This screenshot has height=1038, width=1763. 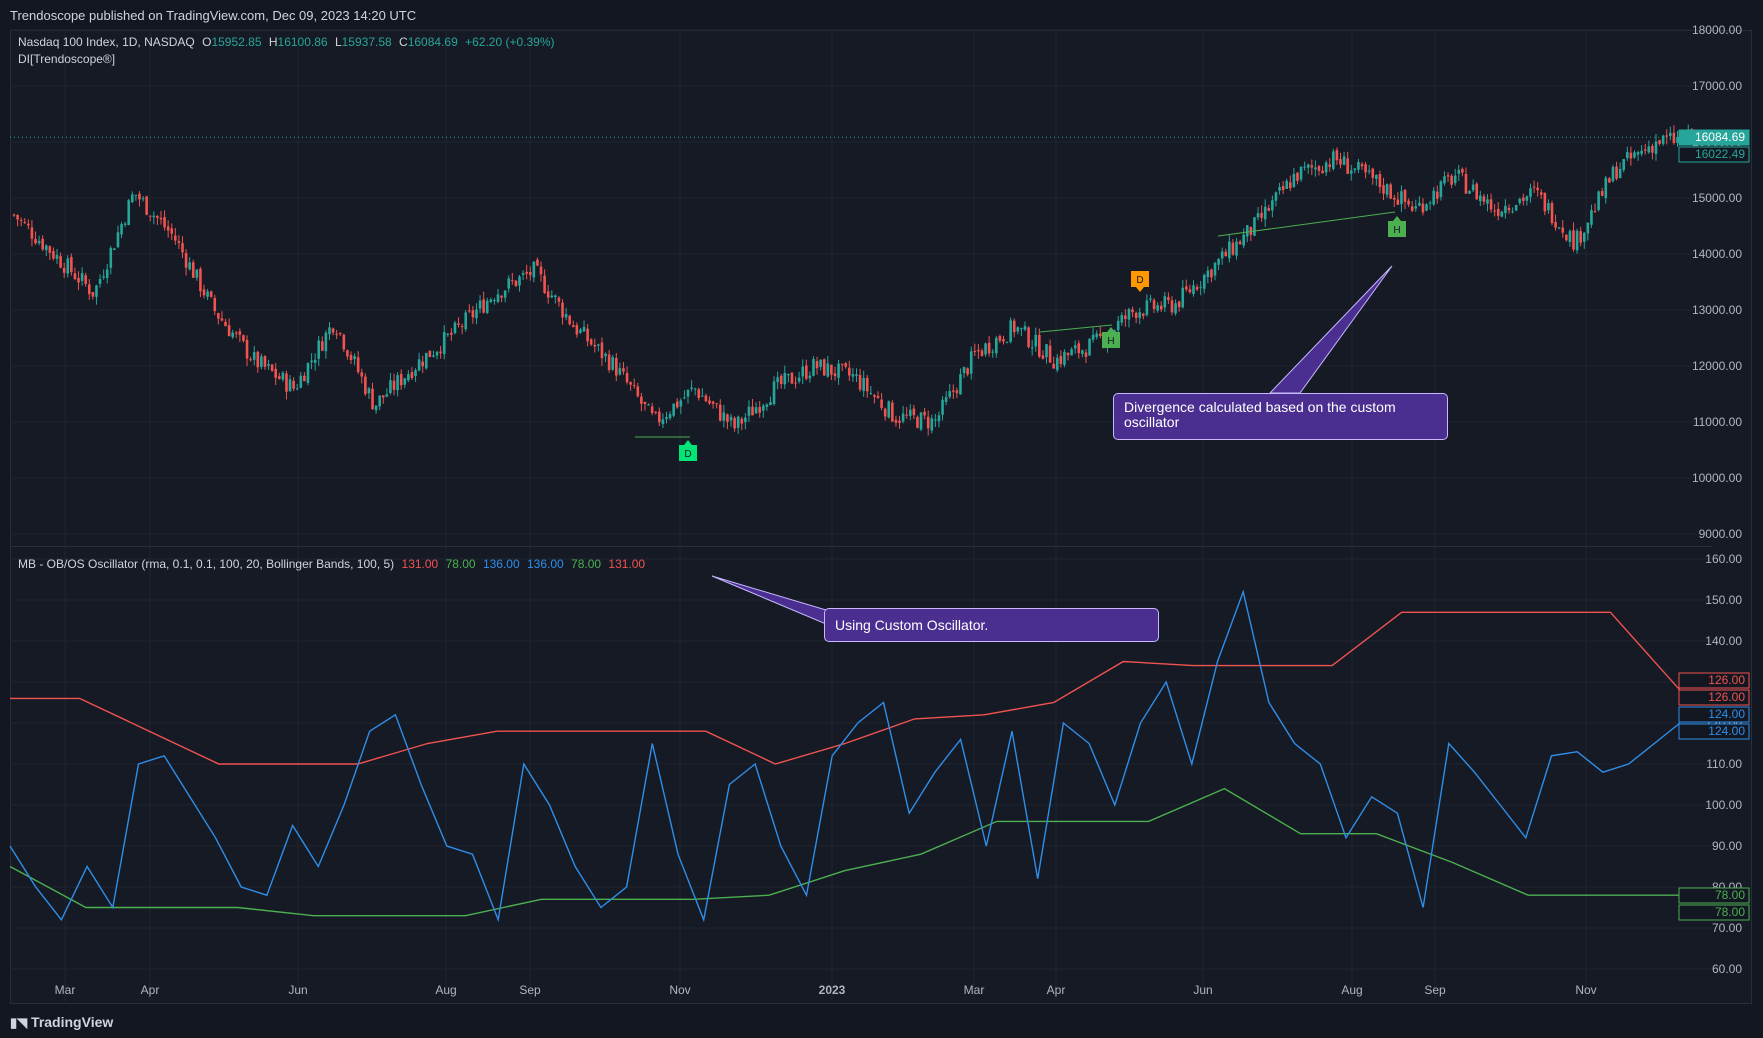 I want to click on divergence-marker-d2: D, so click(x=1140, y=281).